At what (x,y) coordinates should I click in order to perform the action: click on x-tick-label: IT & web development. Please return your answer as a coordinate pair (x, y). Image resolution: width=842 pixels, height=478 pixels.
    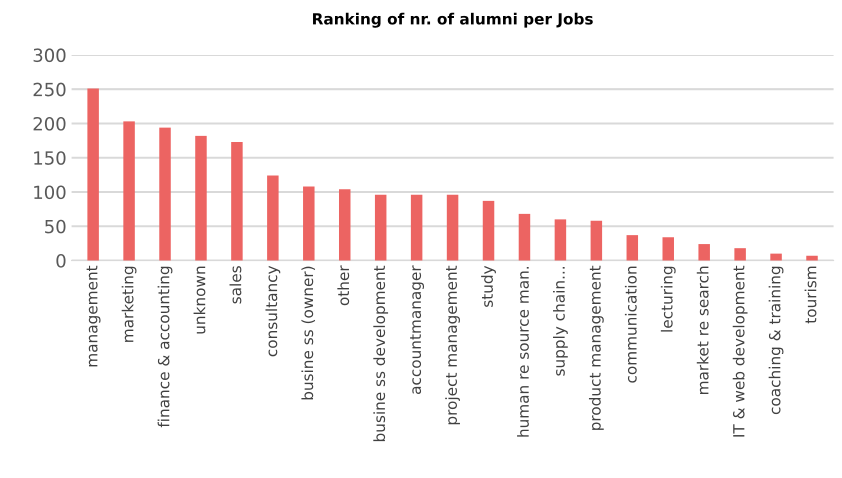
    Looking at the image, I should click on (740, 351).